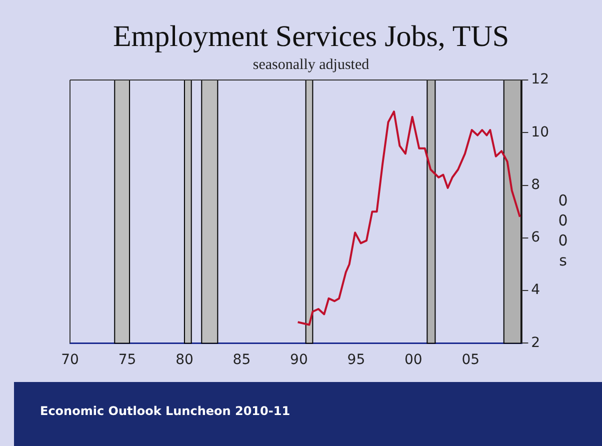  I want to click on y-axis-title: 000s, so click(563, 230).